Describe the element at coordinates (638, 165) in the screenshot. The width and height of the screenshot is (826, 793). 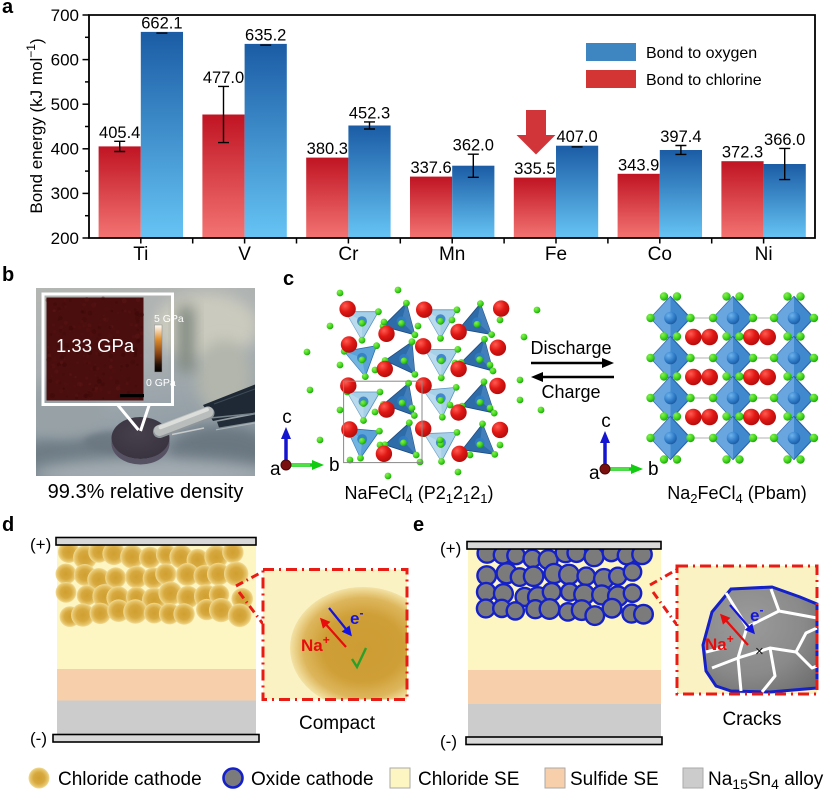
I see `svg-text: 343.9` at that location.